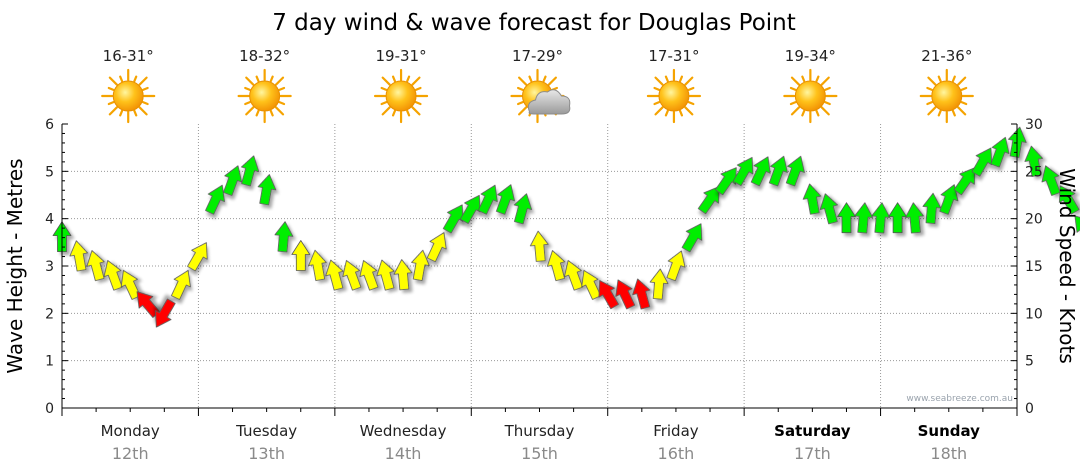 The image size is (1080, 475). Describe the element at coordinates (1029, 362) in the screenshot. I see `right-tick-label: 5` at that location.